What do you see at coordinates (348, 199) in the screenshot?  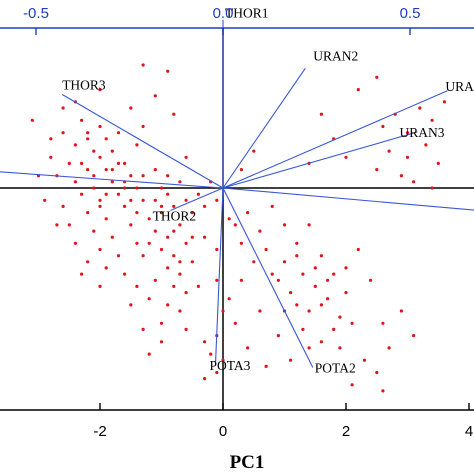 I see `loading-vector-pota1` at bounding box center [348, 199].